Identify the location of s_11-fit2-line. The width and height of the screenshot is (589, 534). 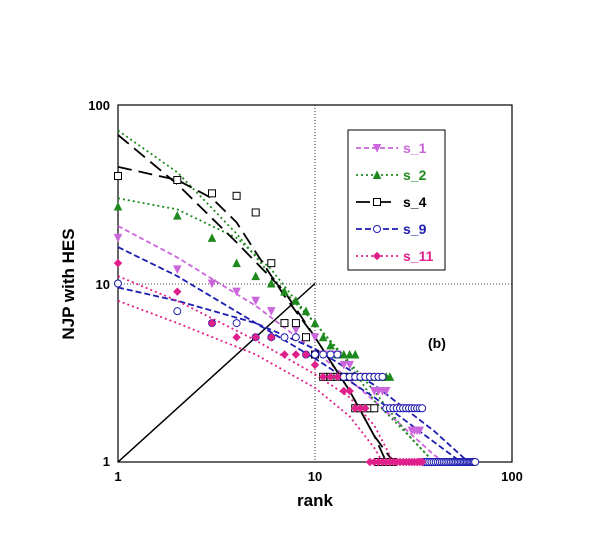
(250, 381).